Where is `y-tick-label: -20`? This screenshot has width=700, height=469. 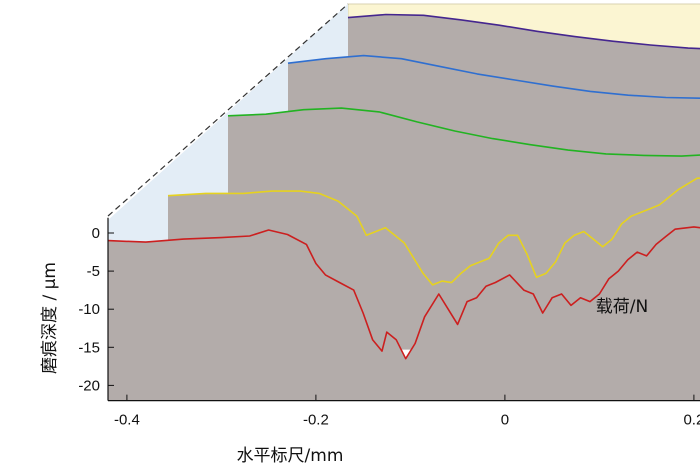 y-tick-label: -20 is located at coordinates (89, 385).